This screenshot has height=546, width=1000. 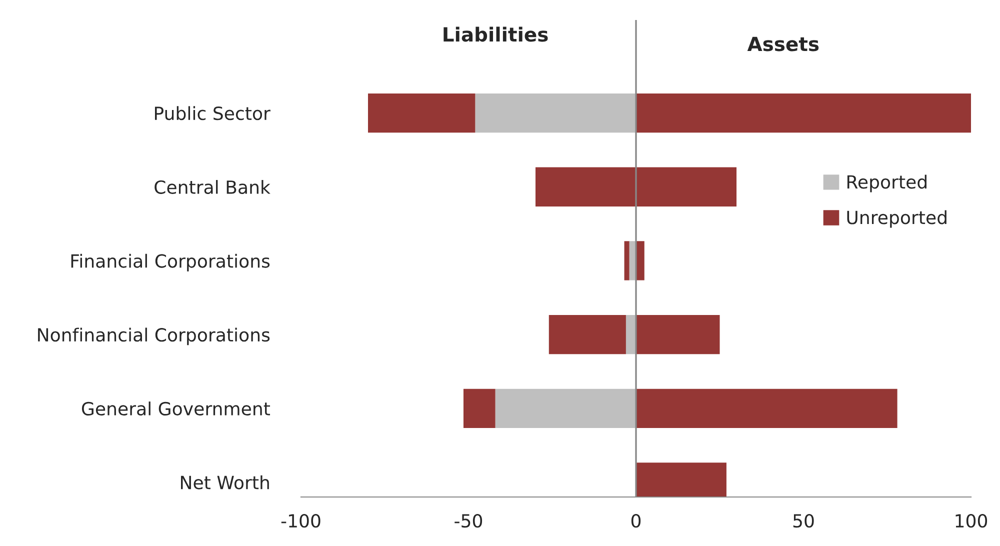 I want to click on annotation: Liabilities, so click(x=496, y=34).